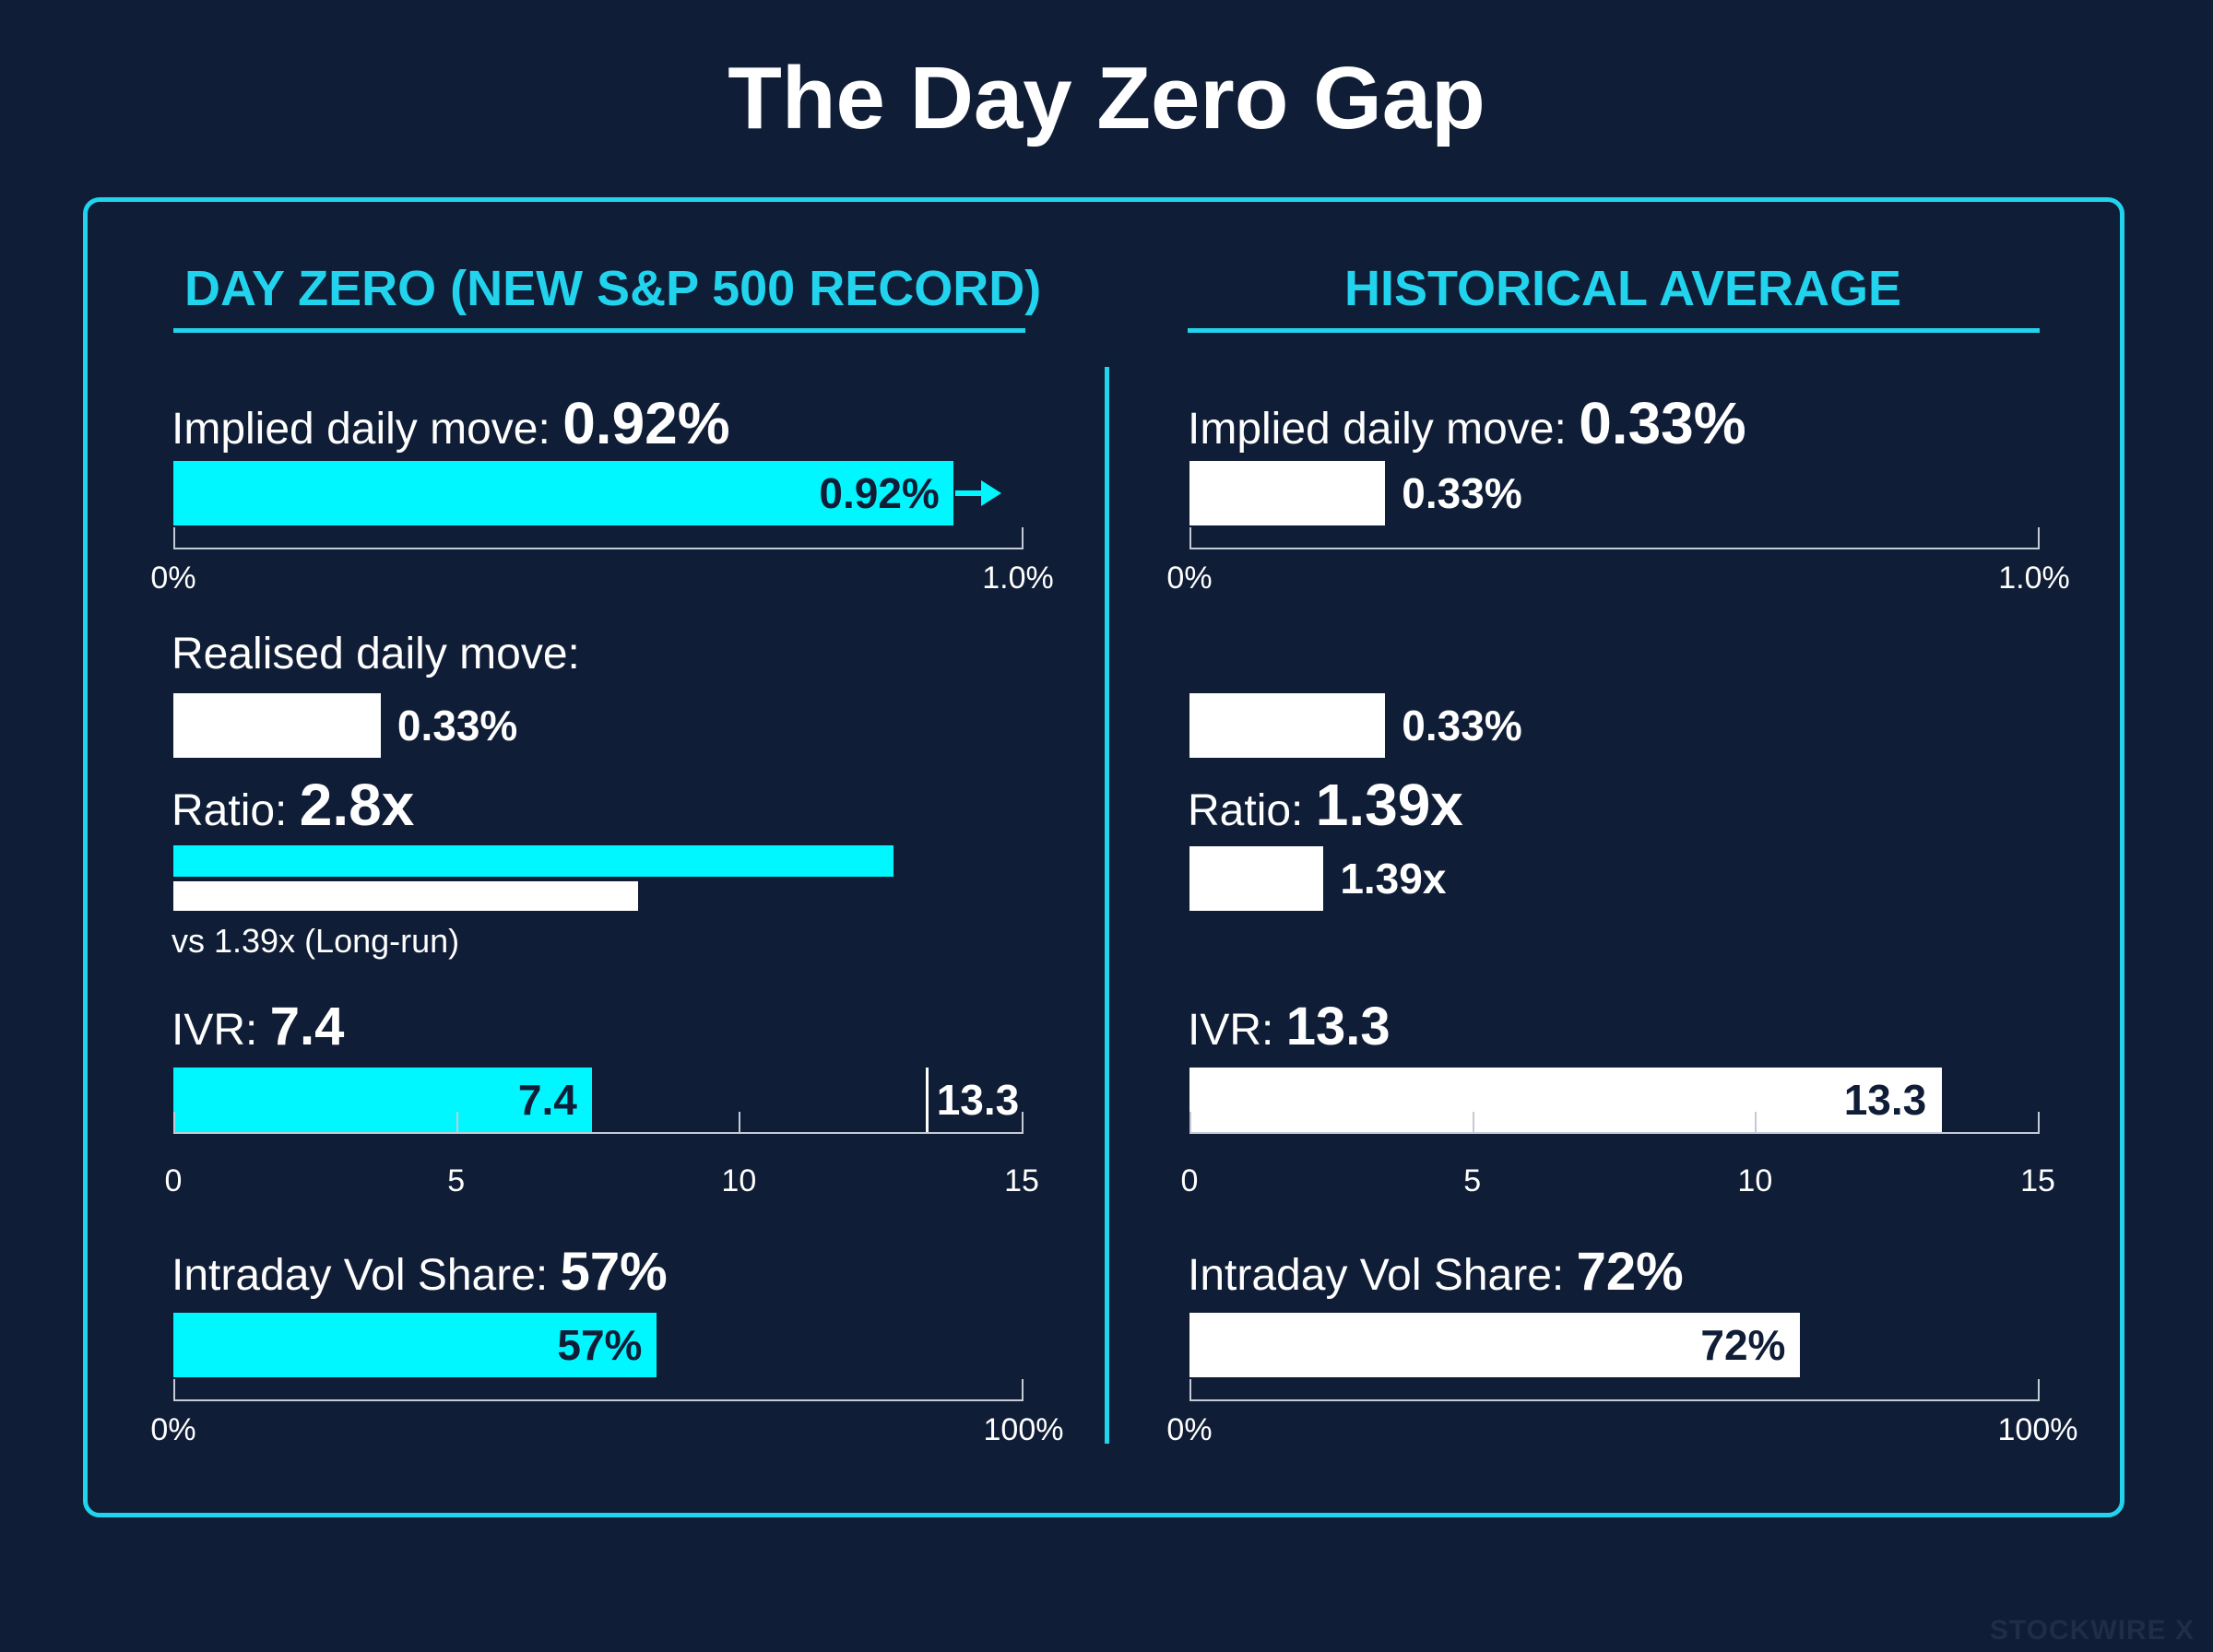 The width and height of the screenshot is (2213, 1652). I want to click on day-zero-implied-tick-label-min: 0%, so click(173, 578).